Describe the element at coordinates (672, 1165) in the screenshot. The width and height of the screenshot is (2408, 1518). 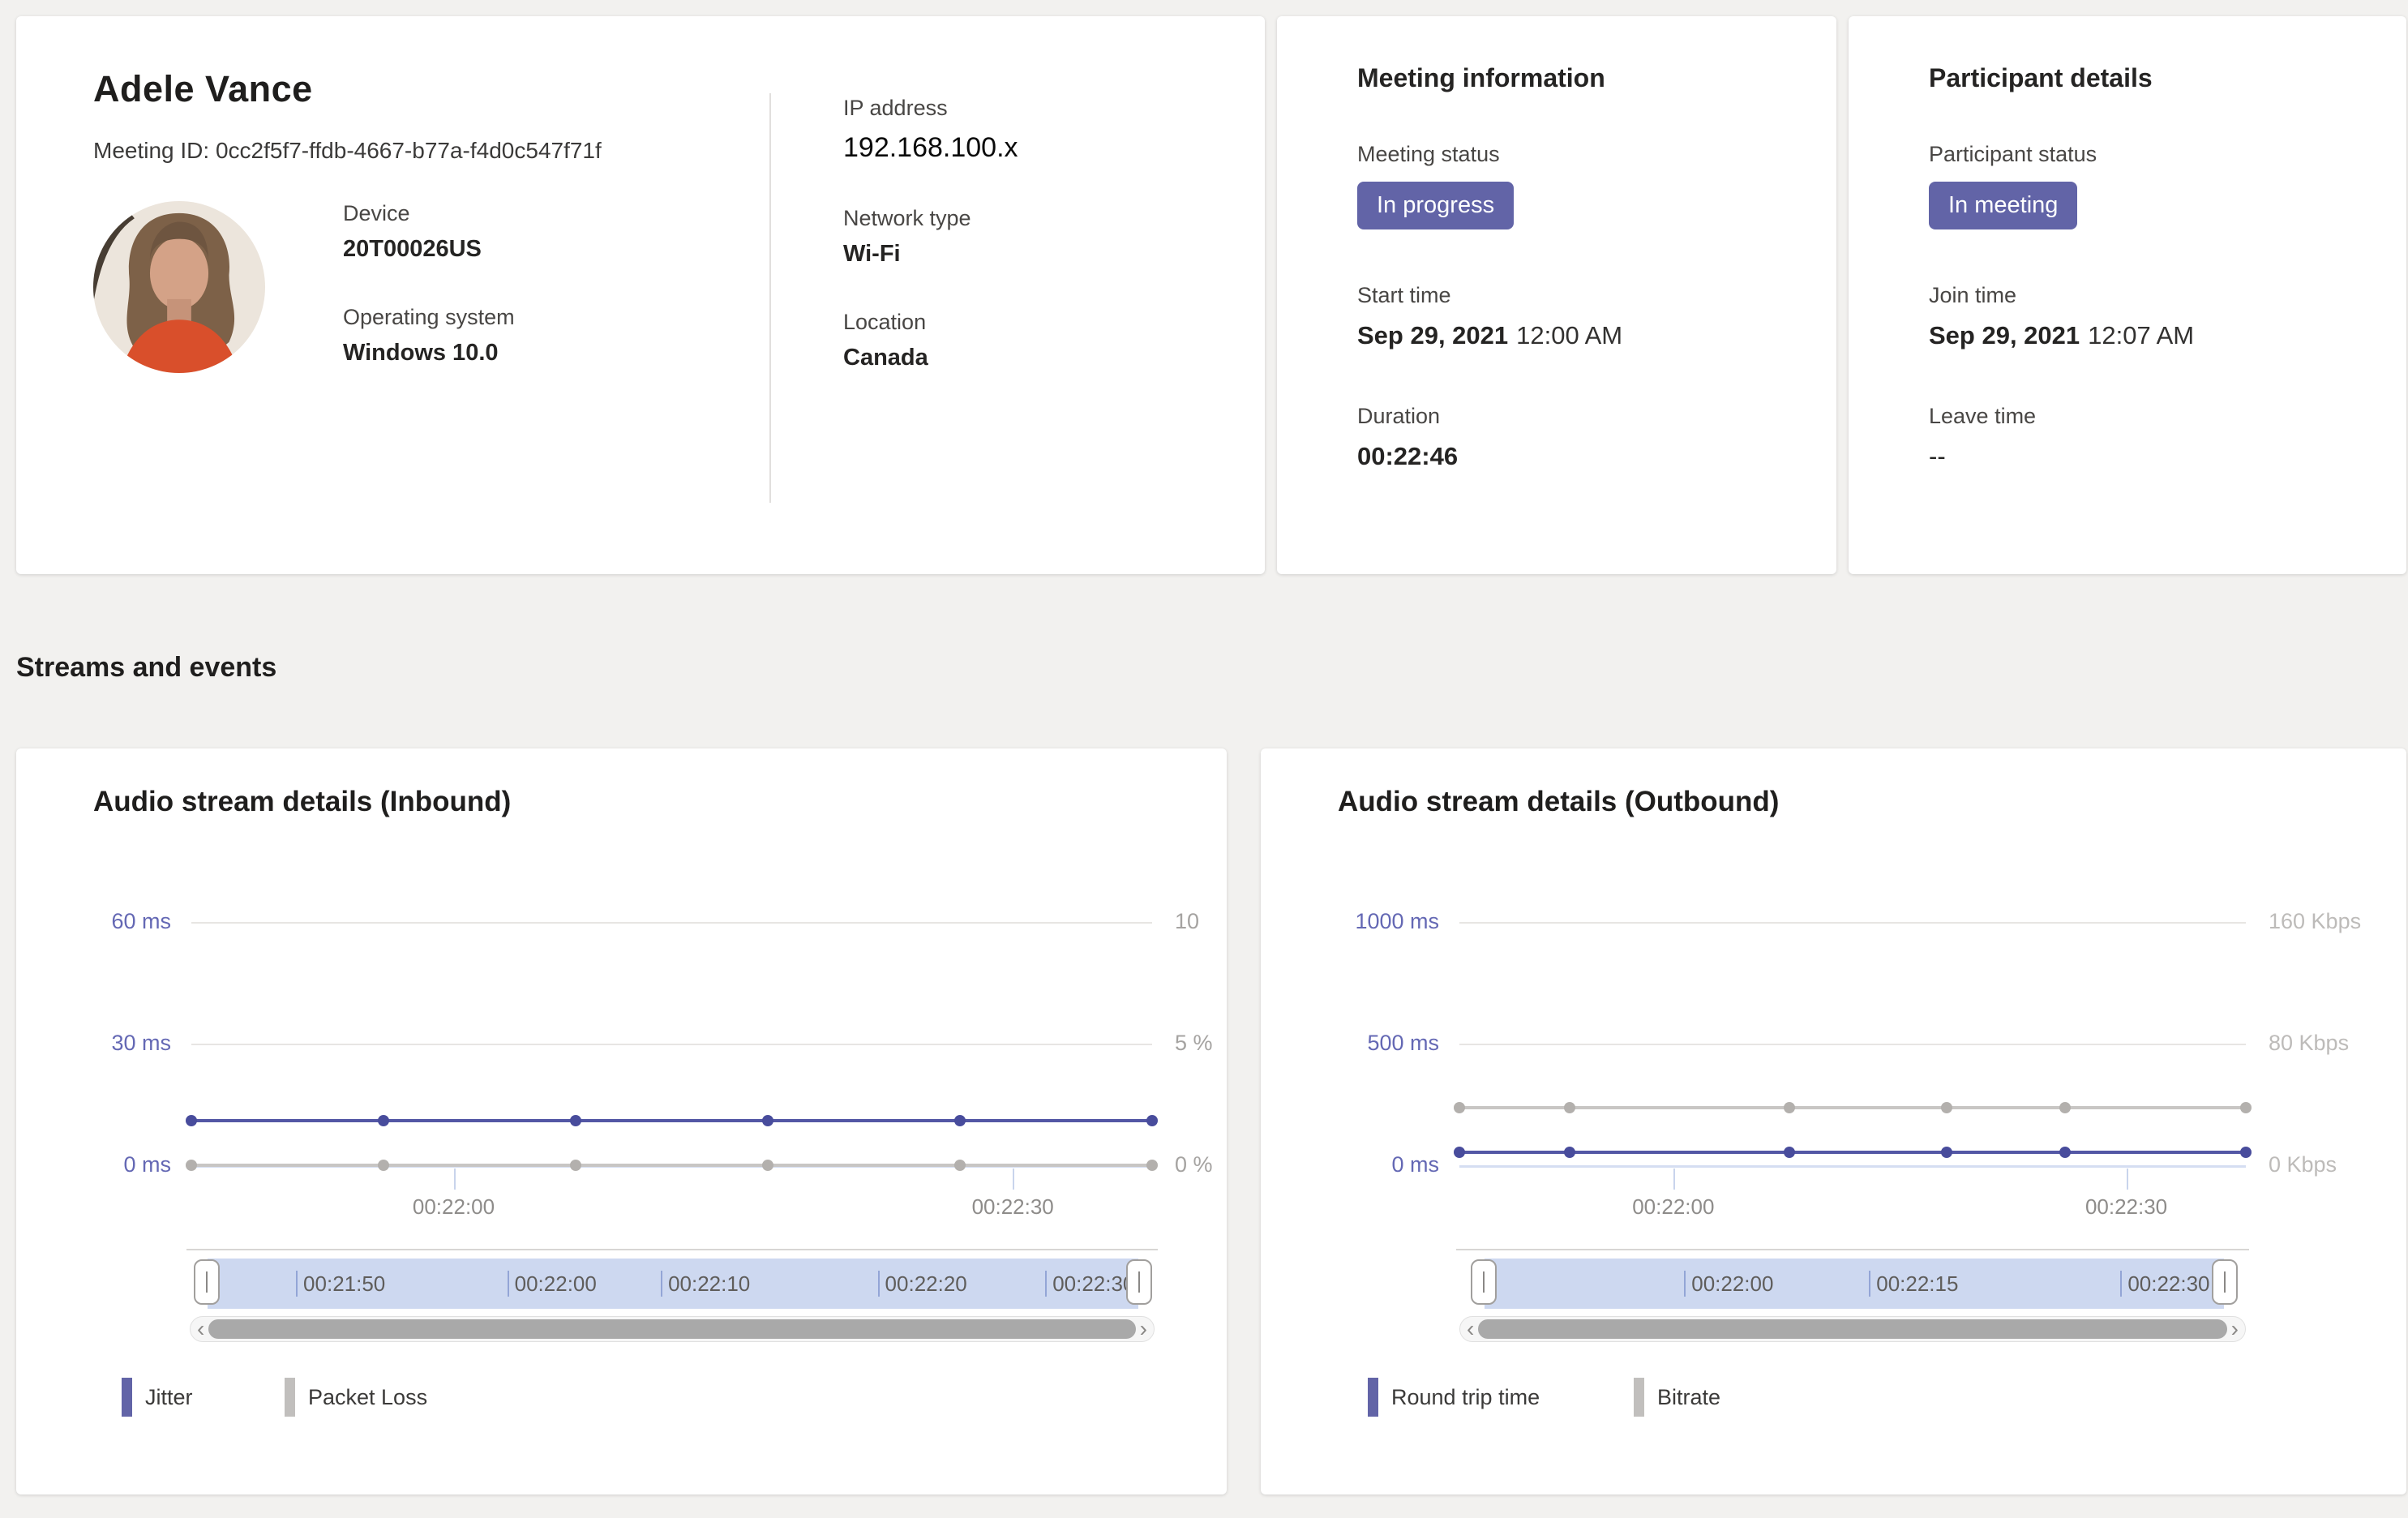
I see `series-line-packet-loss` at that location.